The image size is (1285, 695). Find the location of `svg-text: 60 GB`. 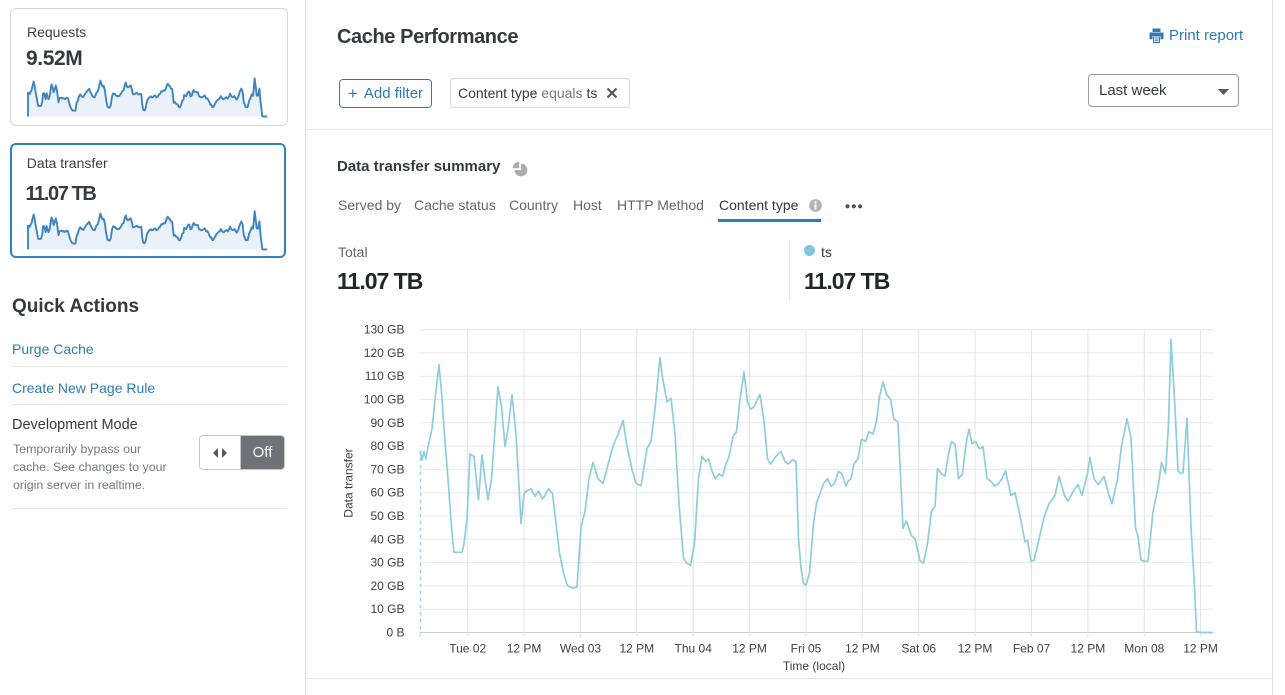

svg-text: 60 GB is located at coordinates (387, 493).